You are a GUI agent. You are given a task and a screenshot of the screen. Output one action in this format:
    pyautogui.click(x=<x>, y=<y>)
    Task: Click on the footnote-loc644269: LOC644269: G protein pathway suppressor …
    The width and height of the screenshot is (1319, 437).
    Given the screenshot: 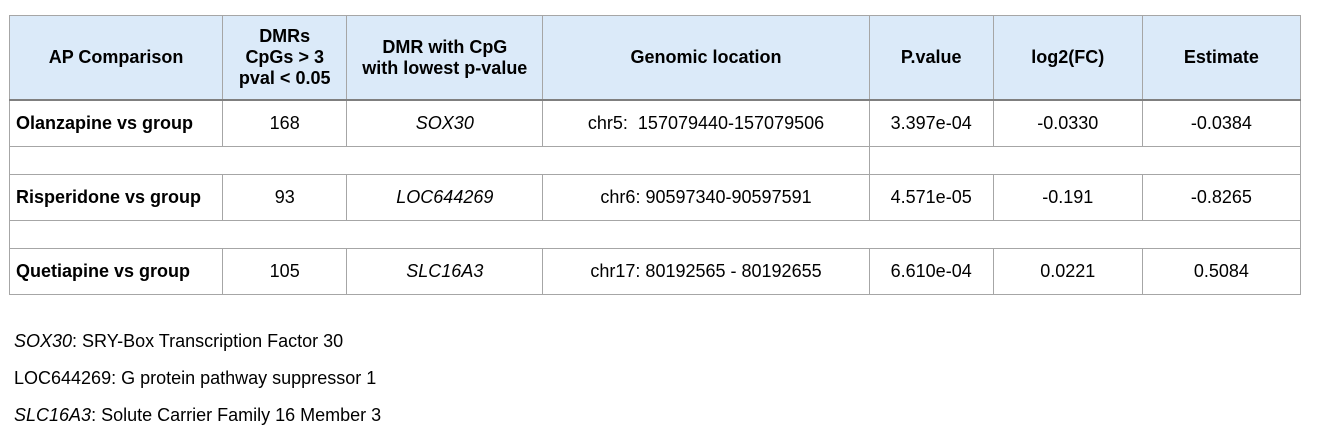 What is the action you would take?
    pyautogui.click(x=197, y=378)
    